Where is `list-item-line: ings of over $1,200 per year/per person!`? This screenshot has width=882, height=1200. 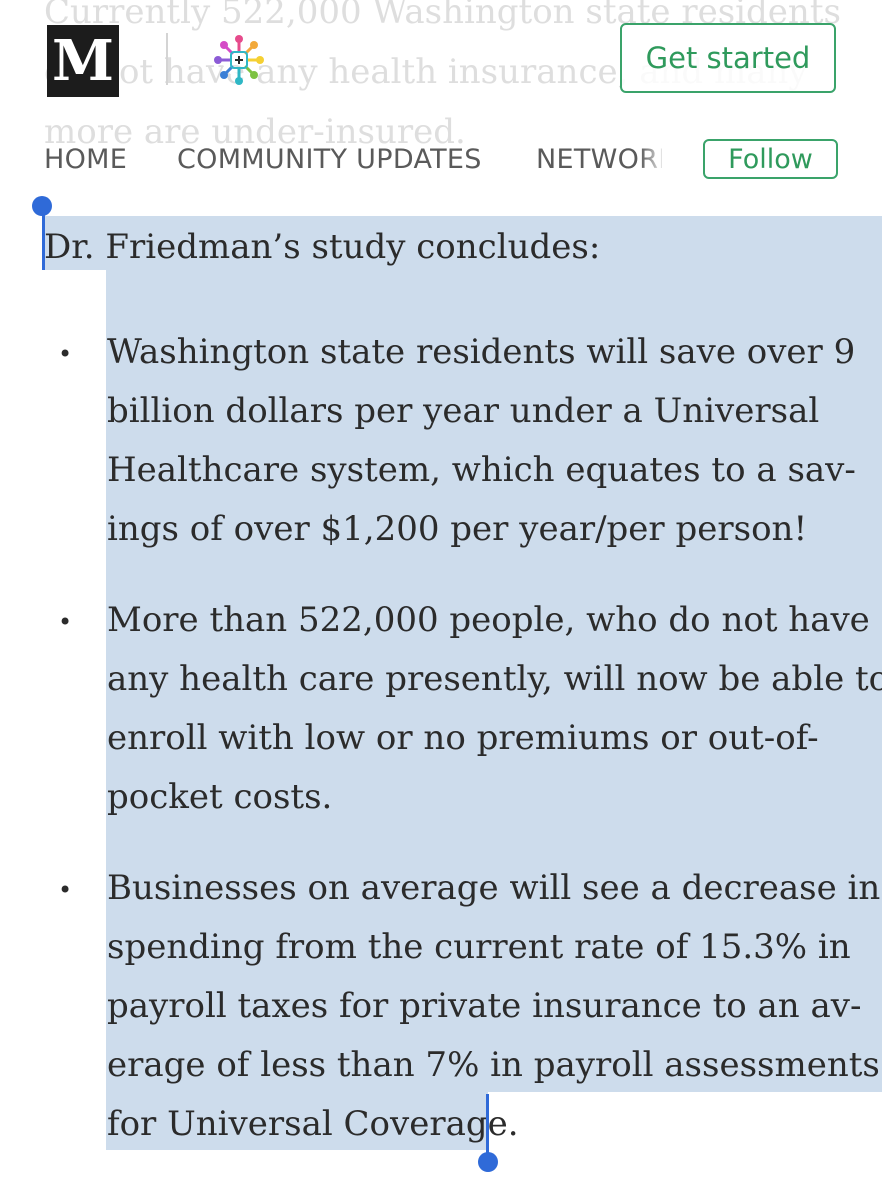 list-item-line: ings of over $1,200 per year/per person! is located at coordinates (457, 529).